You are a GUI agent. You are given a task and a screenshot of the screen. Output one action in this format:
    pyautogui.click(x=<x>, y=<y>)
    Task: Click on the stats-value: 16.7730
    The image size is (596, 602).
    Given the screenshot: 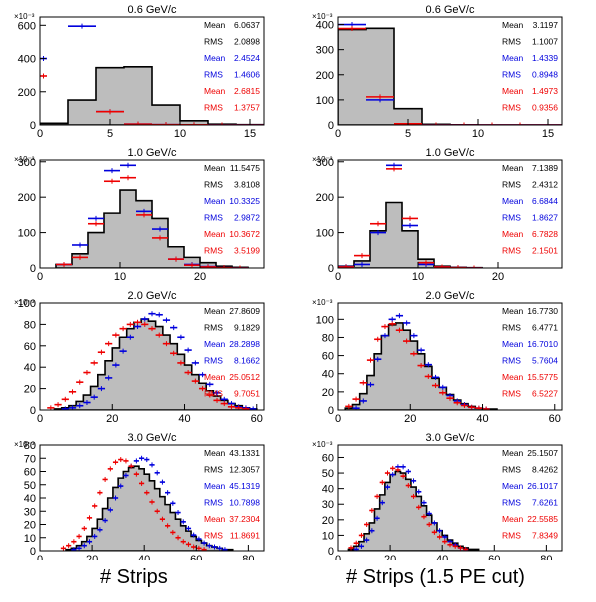 What is the action you would take?
    pyautogui.click(x=542, y=311)
    